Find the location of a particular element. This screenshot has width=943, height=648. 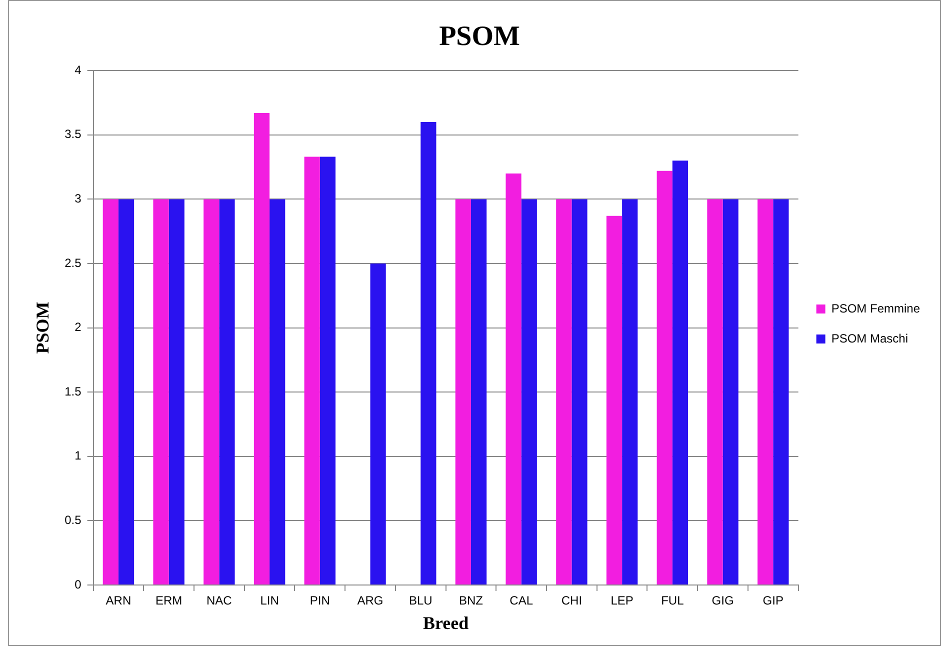

x-tick-label: LEP is located at coordinates (622, 601).